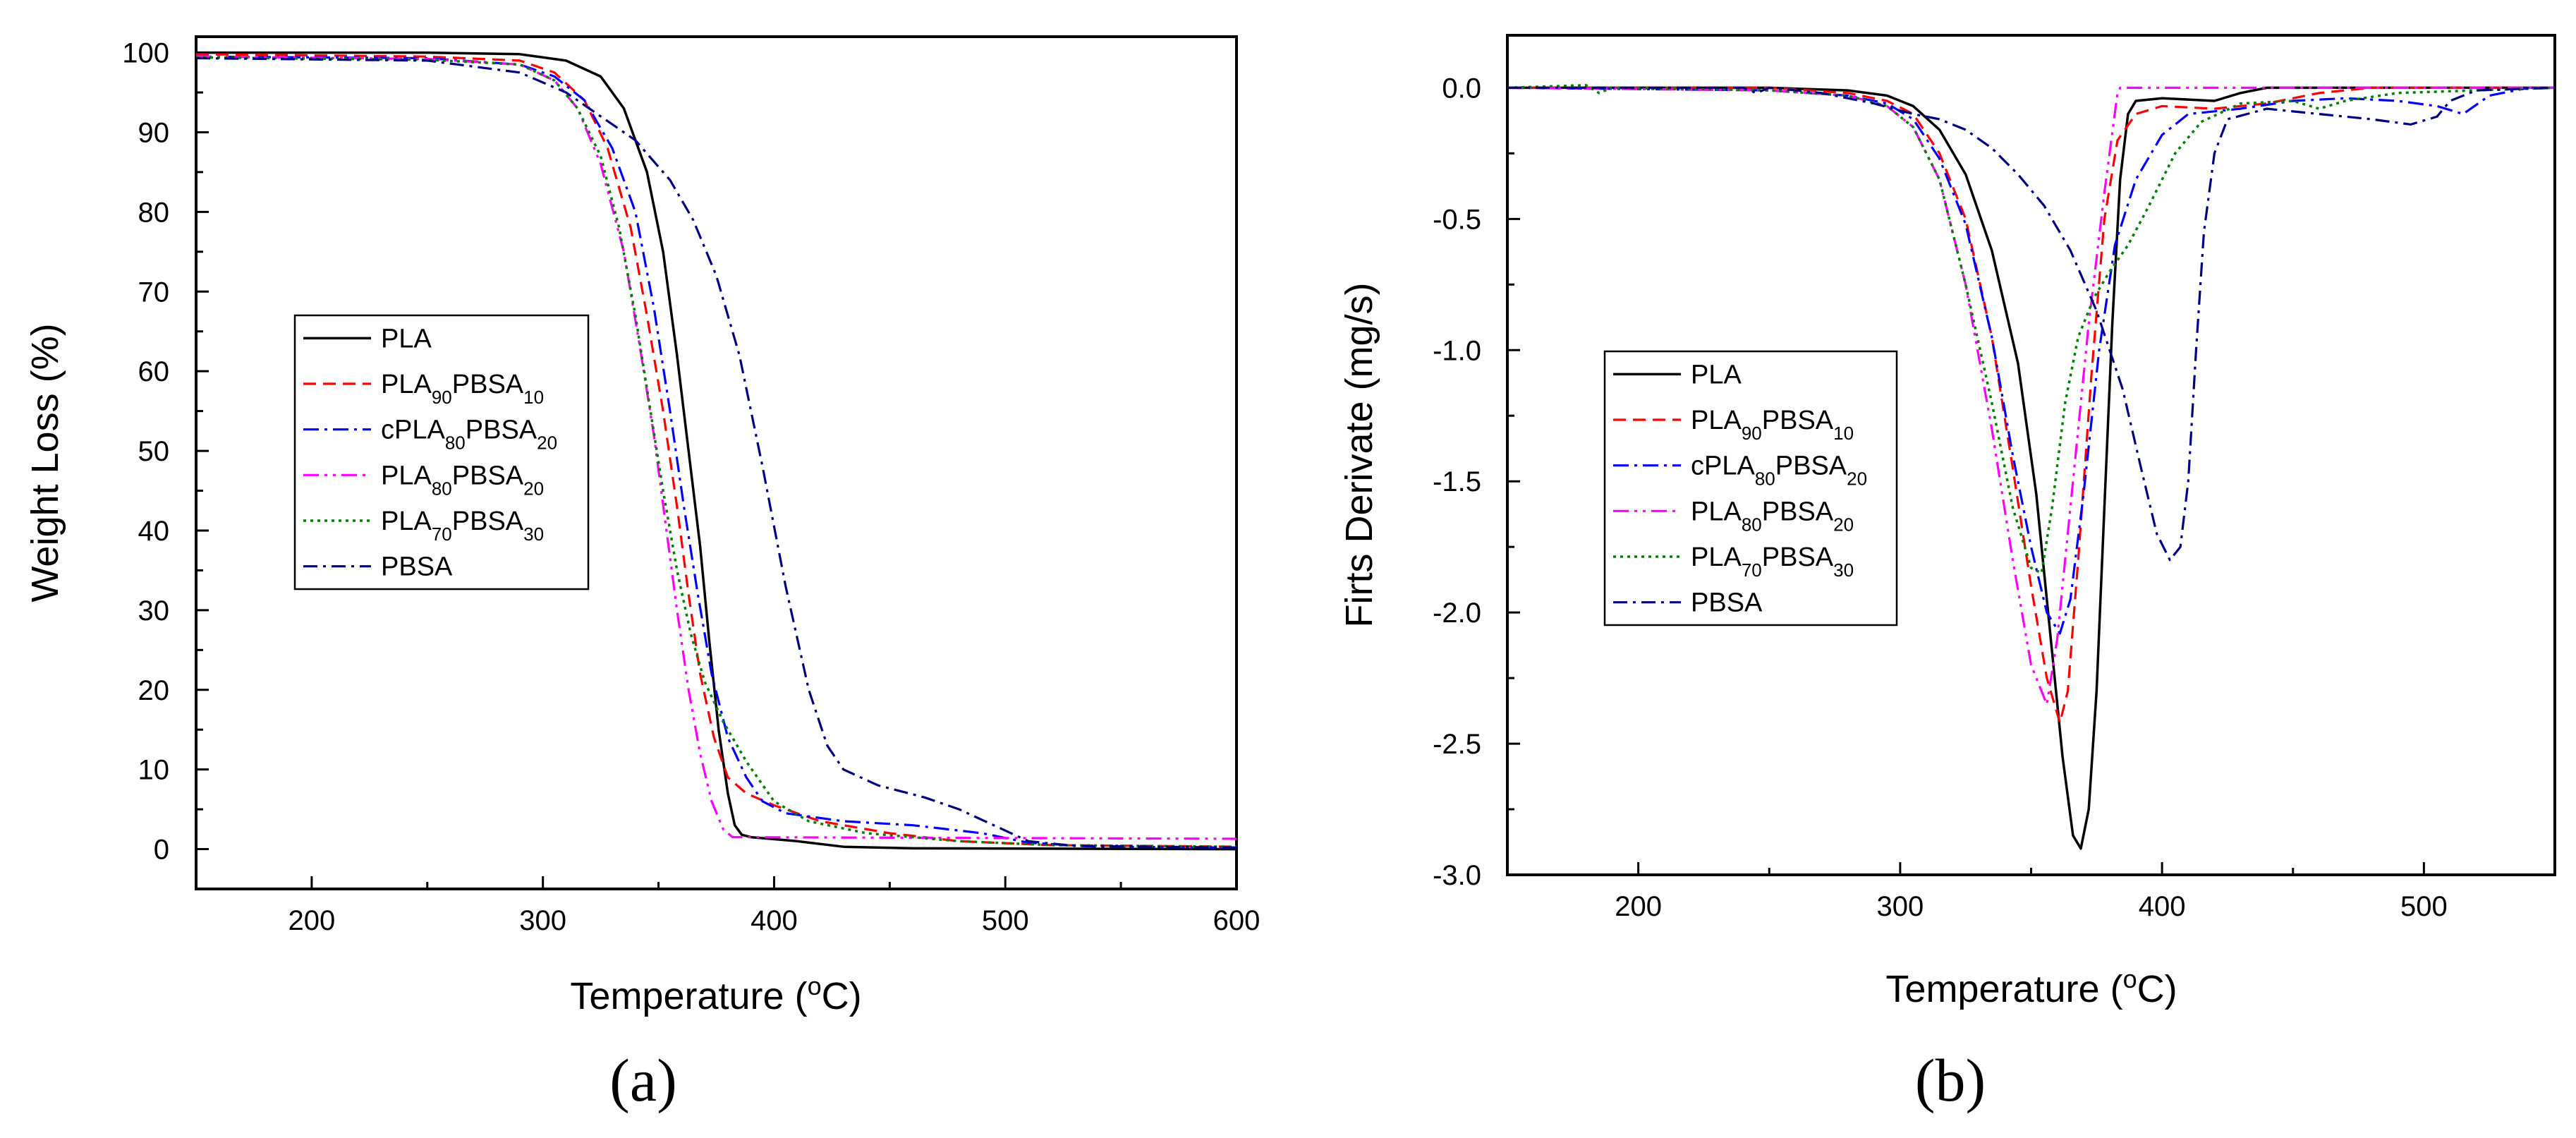 This screenshot has width=2576, height=1138. Describe the element at coordinates (154, 690) in the screenshot. I see `y-tick-label: 20` at that location.